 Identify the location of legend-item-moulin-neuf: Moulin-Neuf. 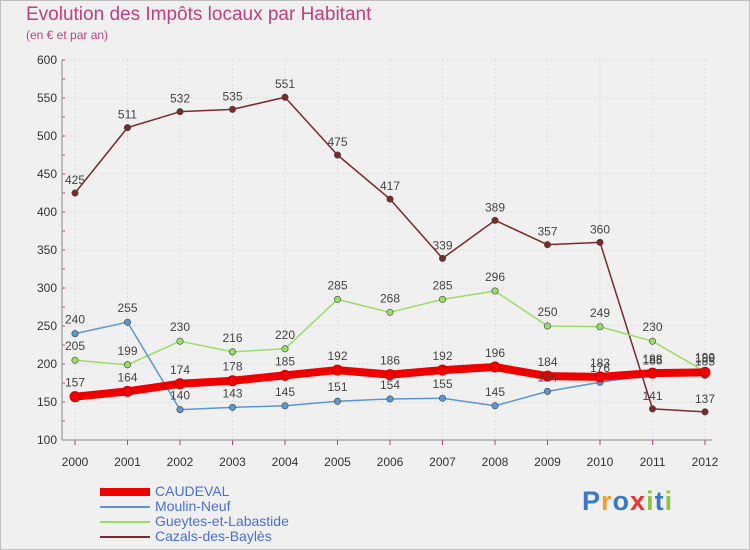
(230, 506).